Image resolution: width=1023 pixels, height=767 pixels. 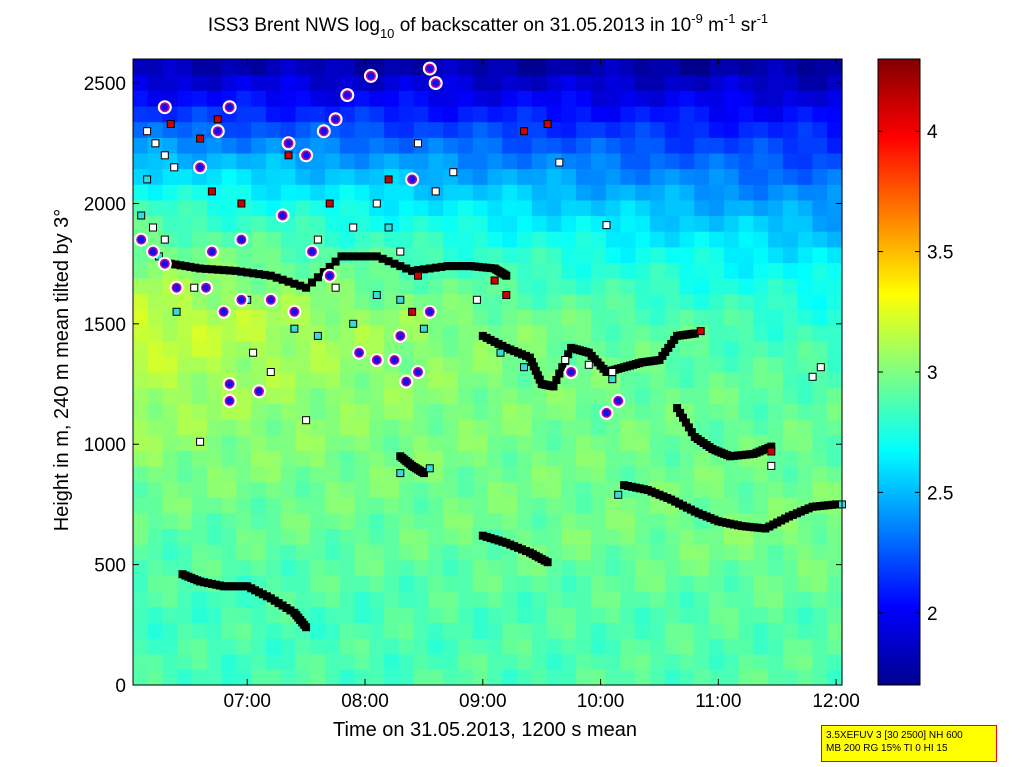 I want to click on ring-marker-center, so click(x=283, y=215).